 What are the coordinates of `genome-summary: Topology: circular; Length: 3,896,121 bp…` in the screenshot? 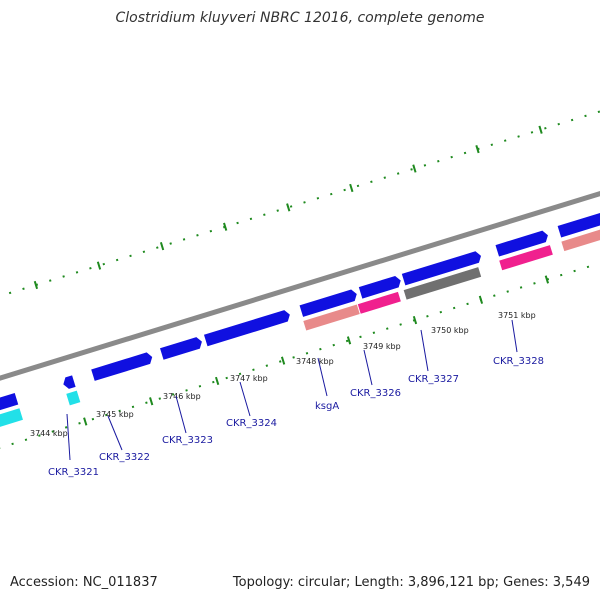 It's located at (411, 582).